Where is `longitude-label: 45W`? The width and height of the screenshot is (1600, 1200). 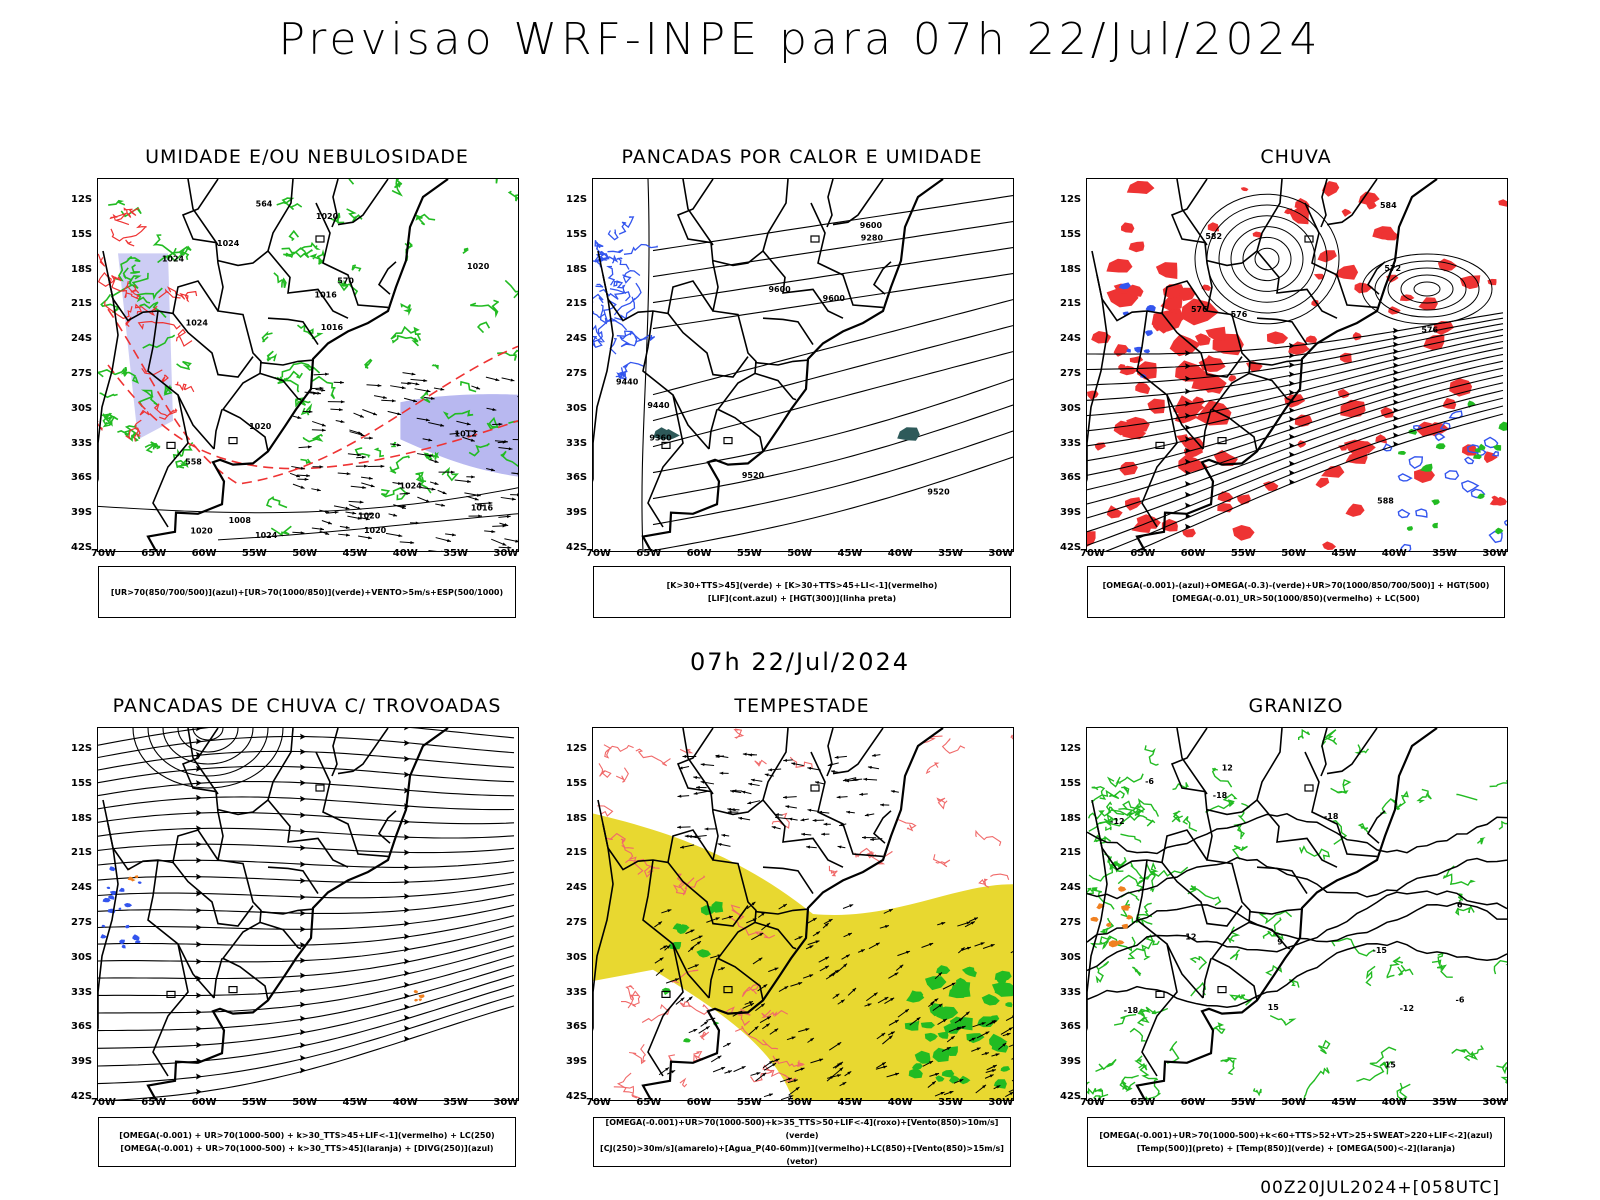
longitude-label: 45W is located at coordinates (850, 1102).